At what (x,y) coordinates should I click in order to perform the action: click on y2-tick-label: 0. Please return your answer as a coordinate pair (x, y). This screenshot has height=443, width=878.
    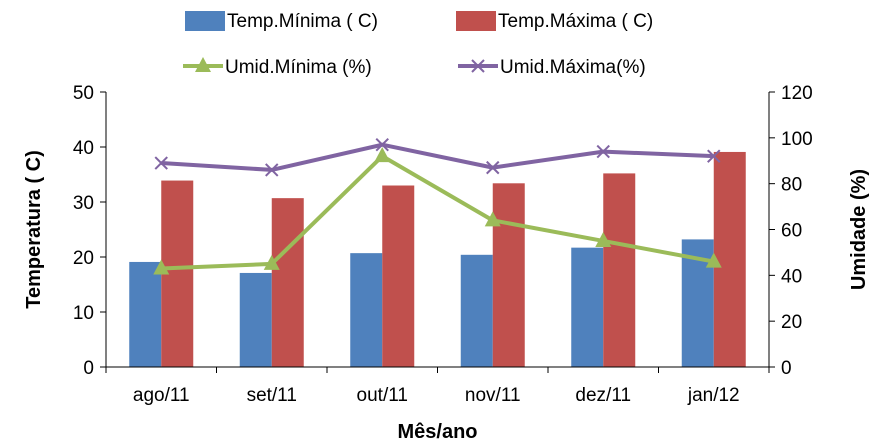
    Looking at the image, I should click on (786, 368).